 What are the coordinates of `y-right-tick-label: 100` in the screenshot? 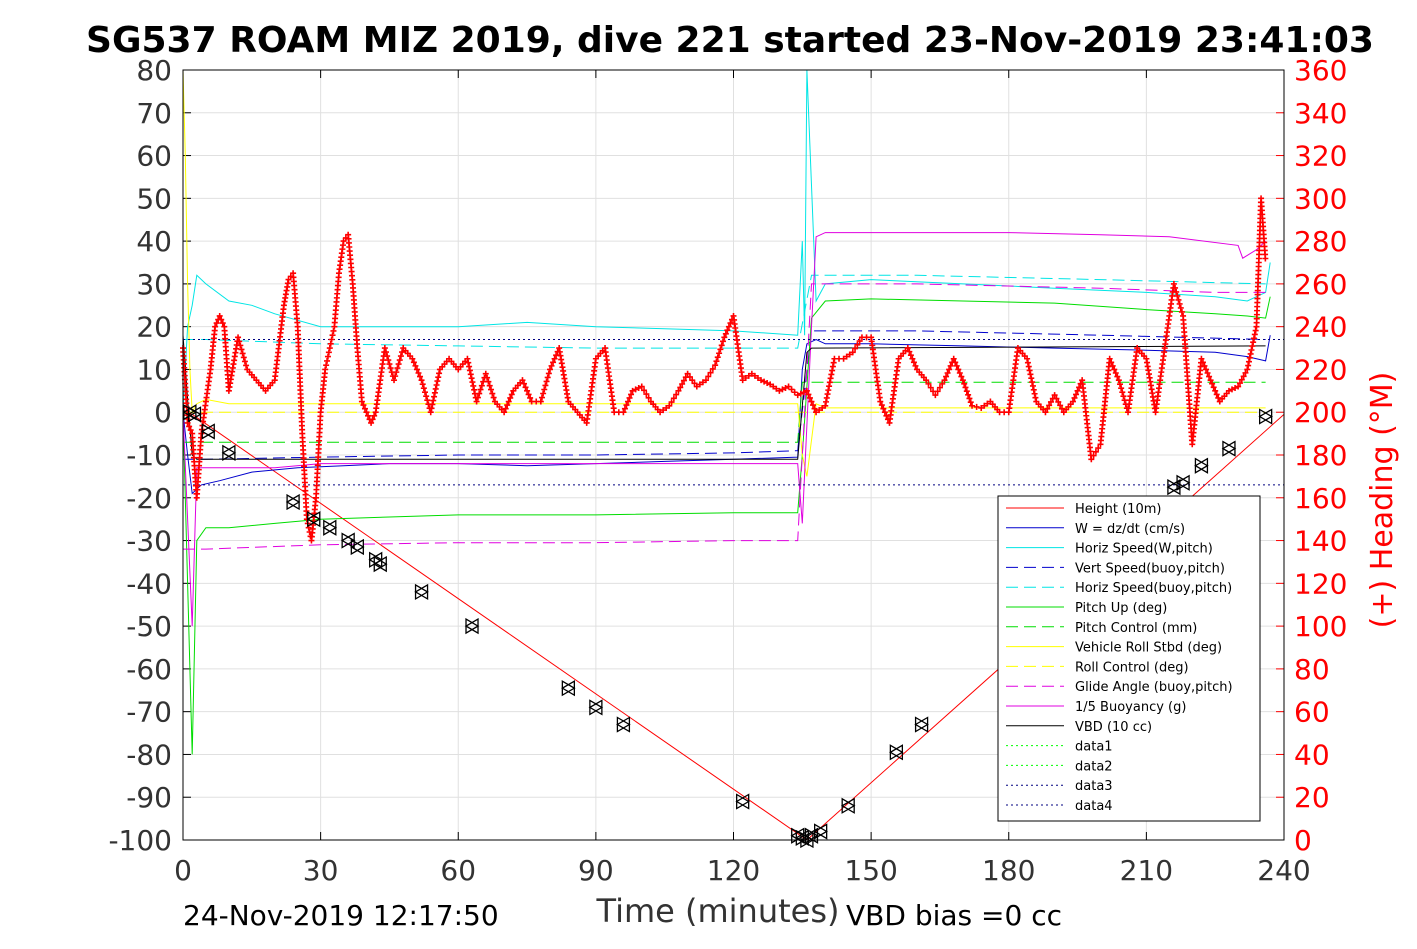 It's located at (1320, 626).